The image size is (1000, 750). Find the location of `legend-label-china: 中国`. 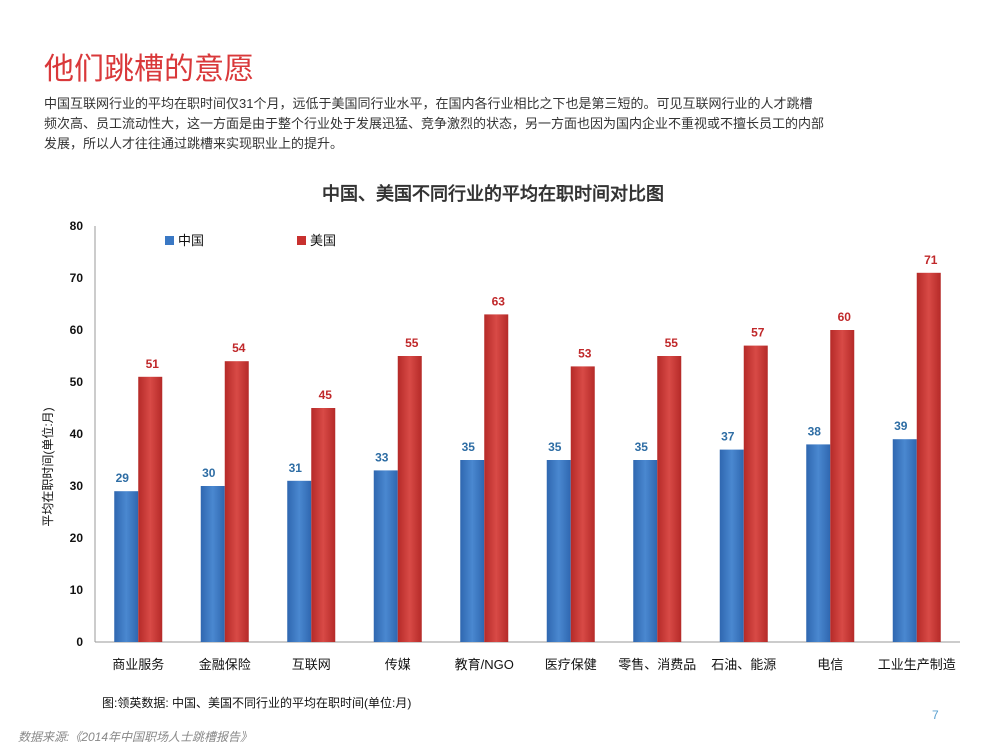

legend-label-china: 中国 is located at coordinates (191, 240).